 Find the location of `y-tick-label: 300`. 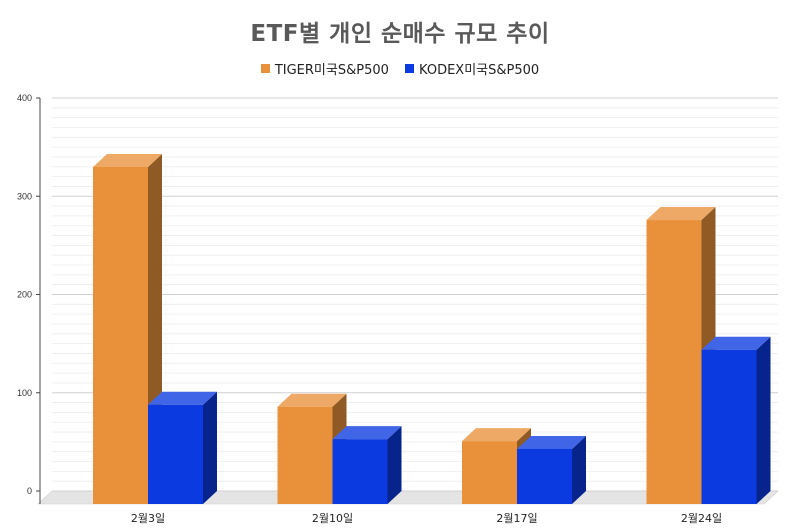

y-tick-label: 300 is located at coordinates (24, 196).